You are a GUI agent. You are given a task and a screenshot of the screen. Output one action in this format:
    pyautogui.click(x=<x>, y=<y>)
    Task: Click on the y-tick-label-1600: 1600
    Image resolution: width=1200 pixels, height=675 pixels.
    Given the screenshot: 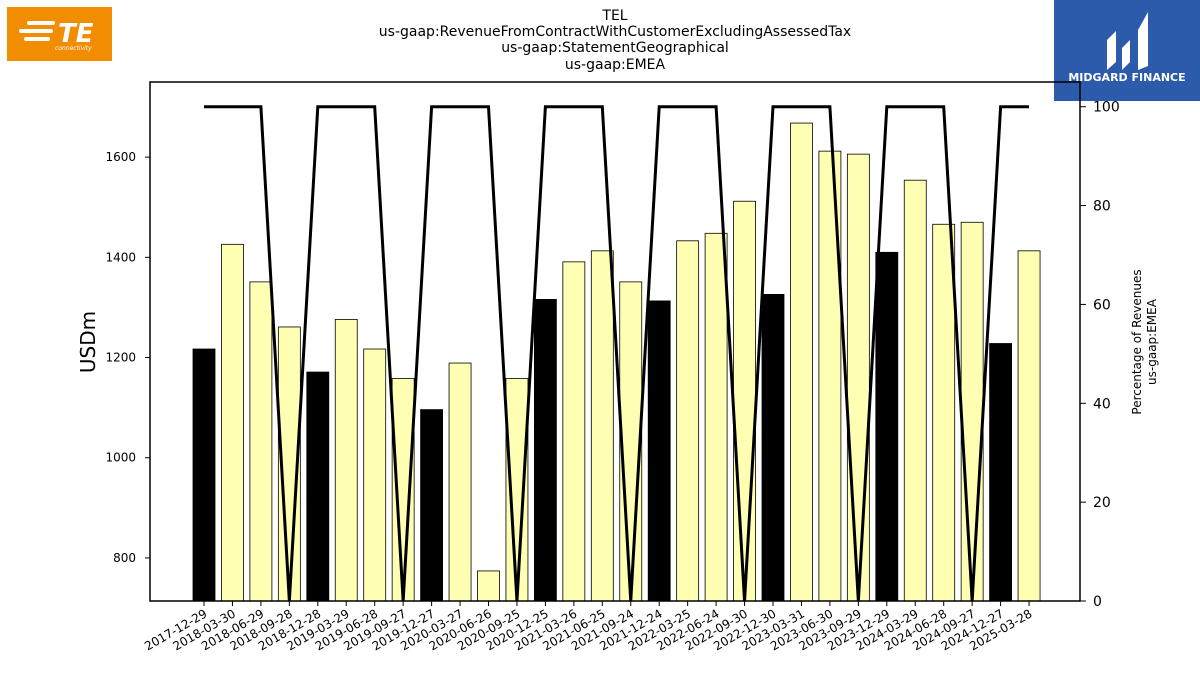 What is the action you would take?
    pyautogui.click(x=120, y=157)
    